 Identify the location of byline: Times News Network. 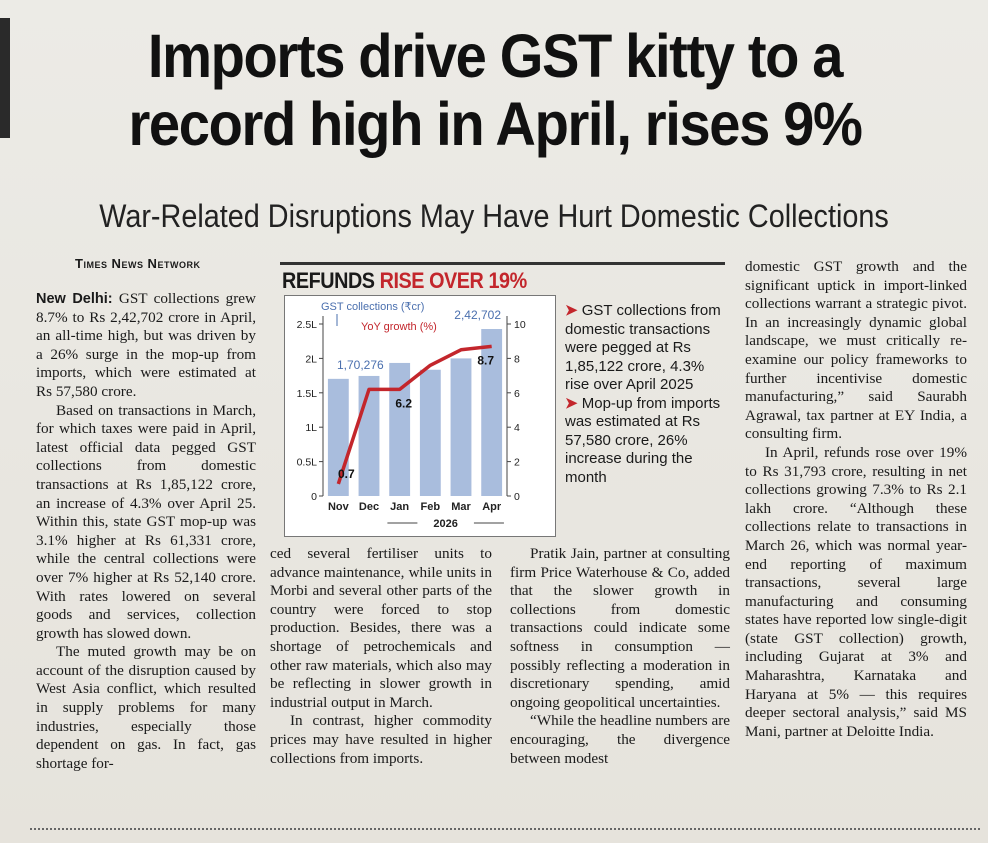
(138, 263).